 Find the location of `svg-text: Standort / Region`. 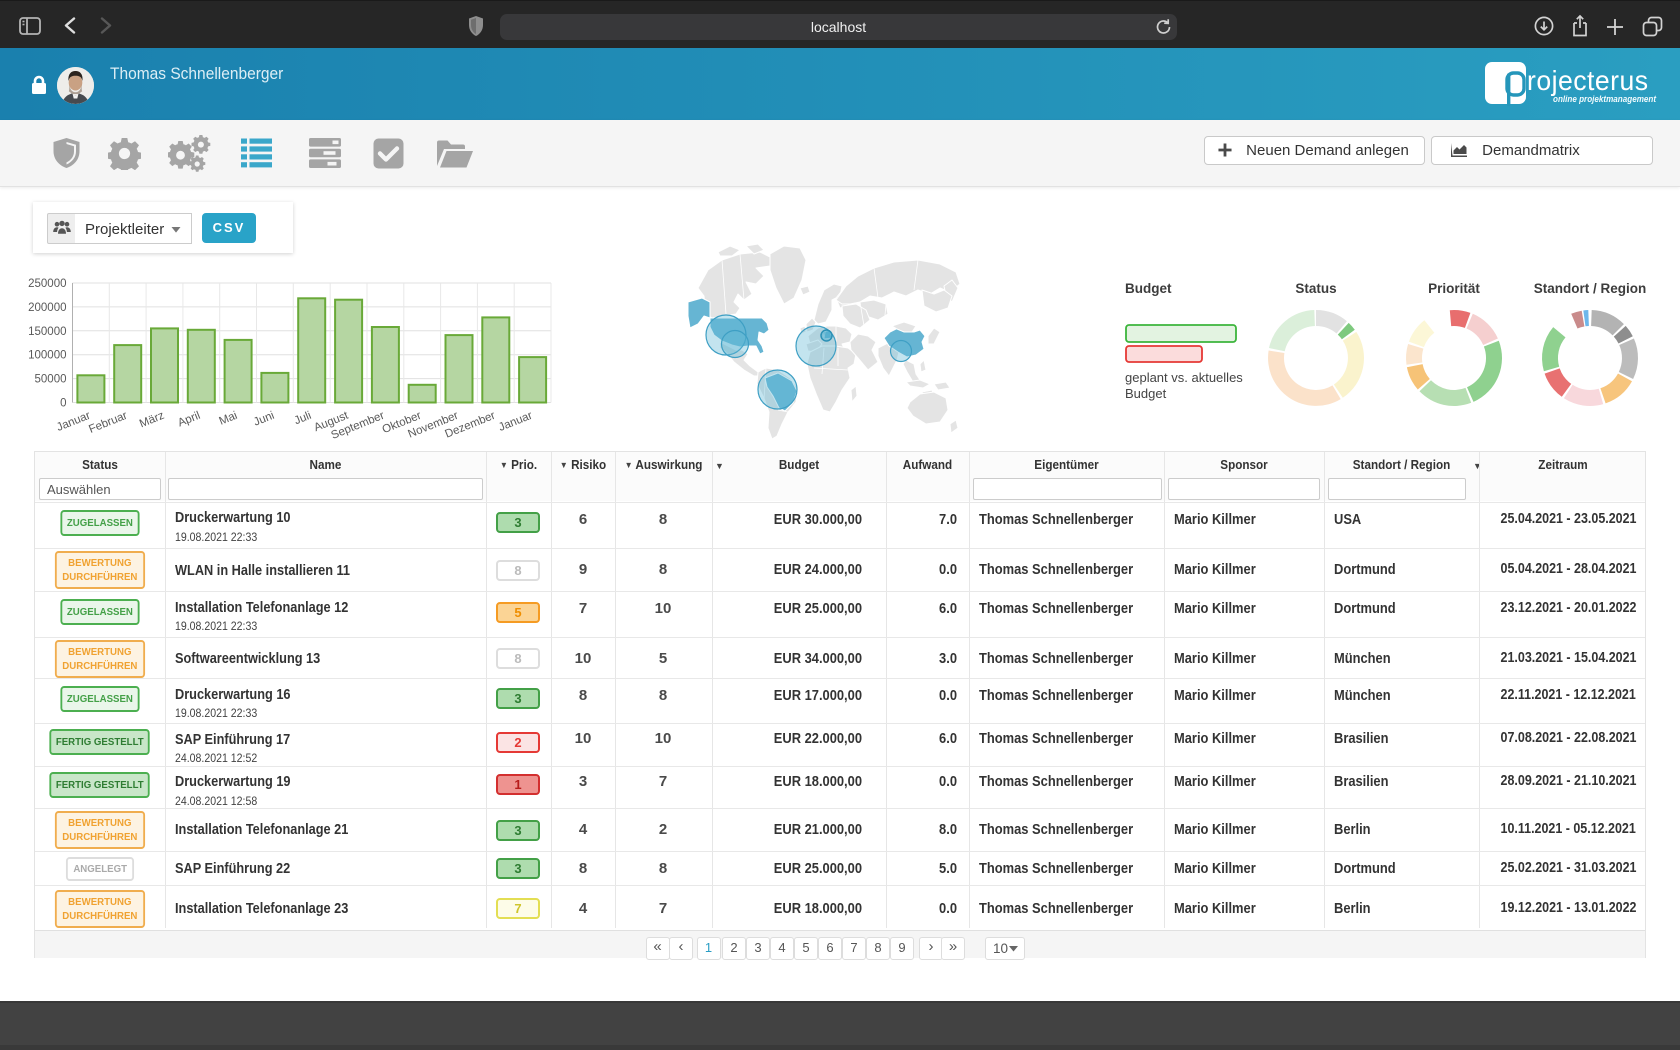

svg-text: Standort / Region is located at coordinates (1590, 288).